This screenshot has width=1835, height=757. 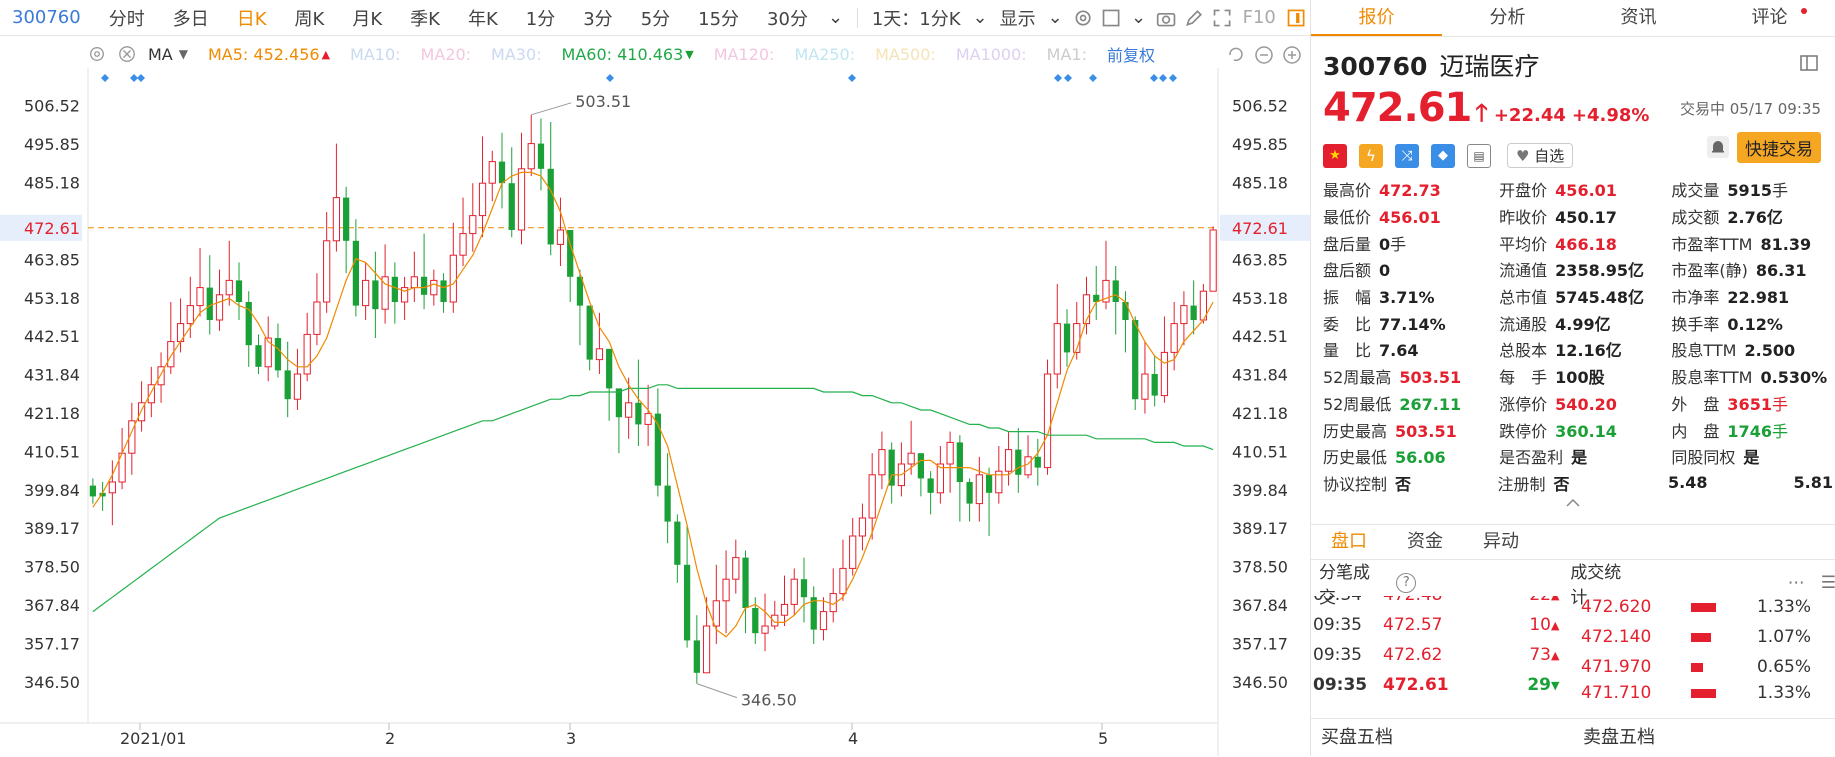 What do you see at coordinates (1292, 55) in the screenshot?
I see `zoom-in-icon` at bounding box center [1292, 55].